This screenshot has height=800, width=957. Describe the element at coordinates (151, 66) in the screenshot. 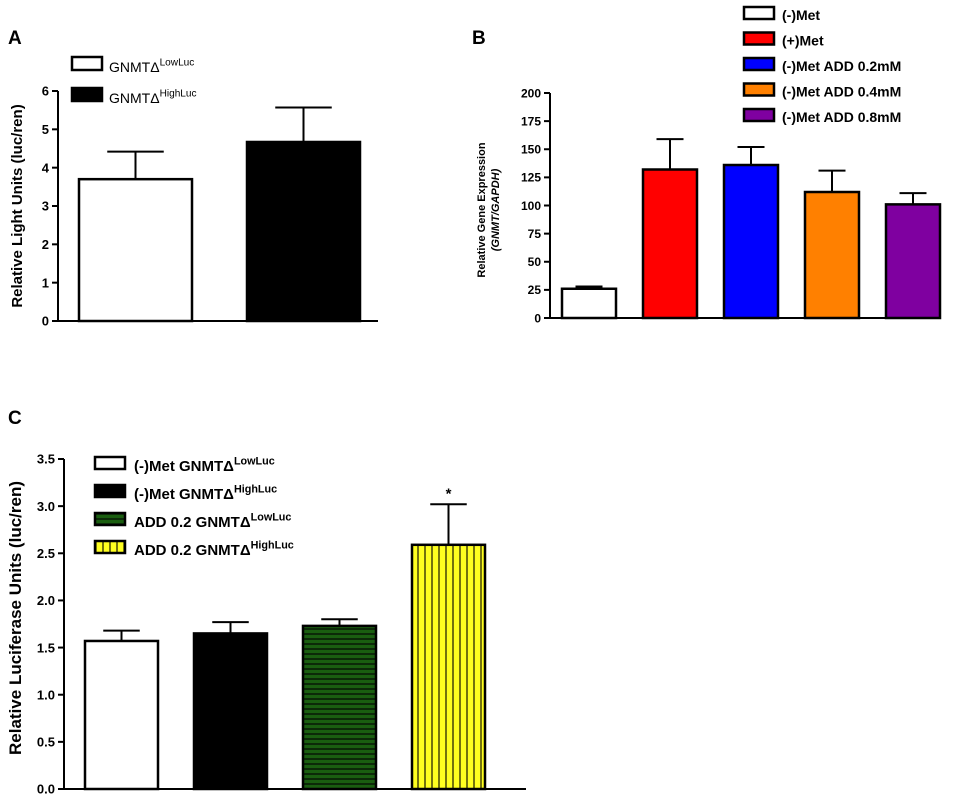

I see `legend-label: GNMTΔLowLuc` at that location.